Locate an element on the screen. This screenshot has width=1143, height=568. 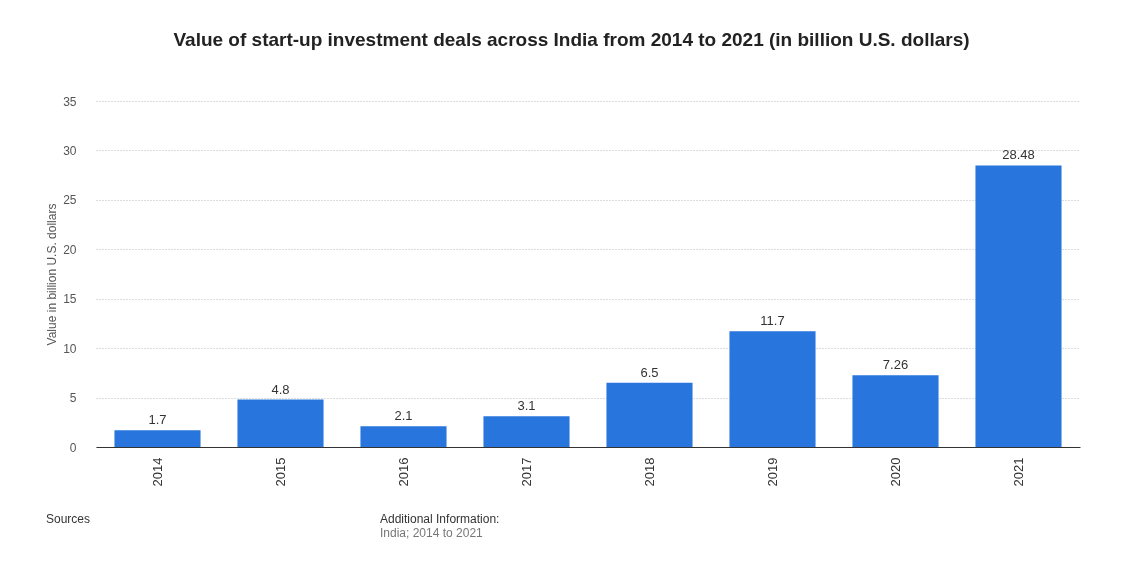
y-tick-label: 0 is located at coordinates (73, 447).